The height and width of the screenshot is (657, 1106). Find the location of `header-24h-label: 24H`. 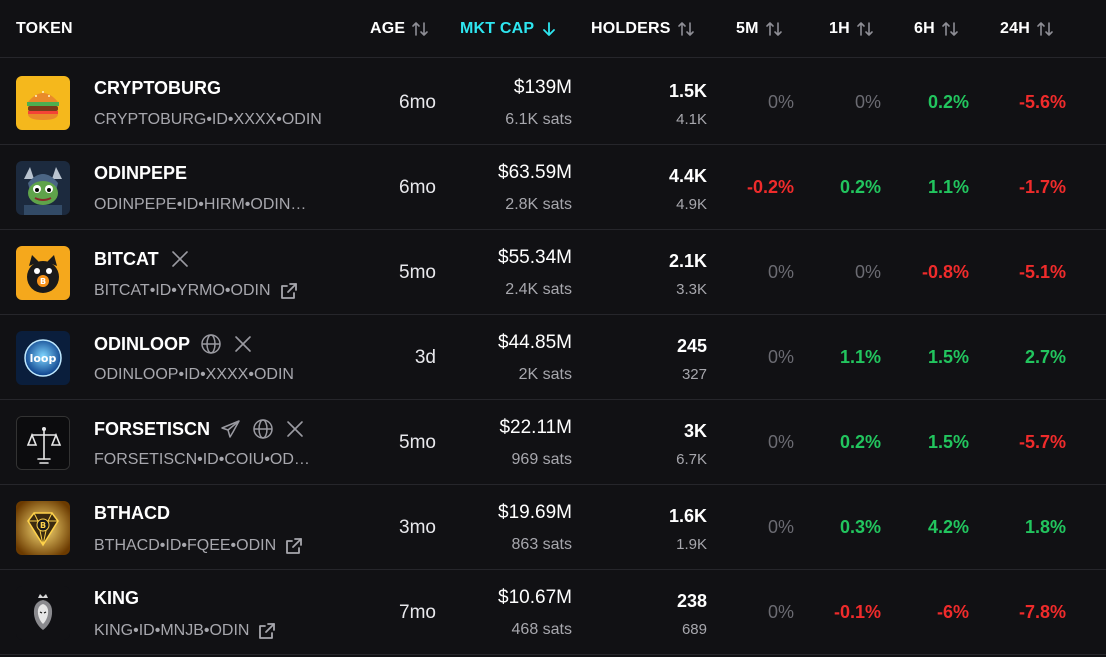

header-24h-label: 24H is located at coordinates (1015, 28).